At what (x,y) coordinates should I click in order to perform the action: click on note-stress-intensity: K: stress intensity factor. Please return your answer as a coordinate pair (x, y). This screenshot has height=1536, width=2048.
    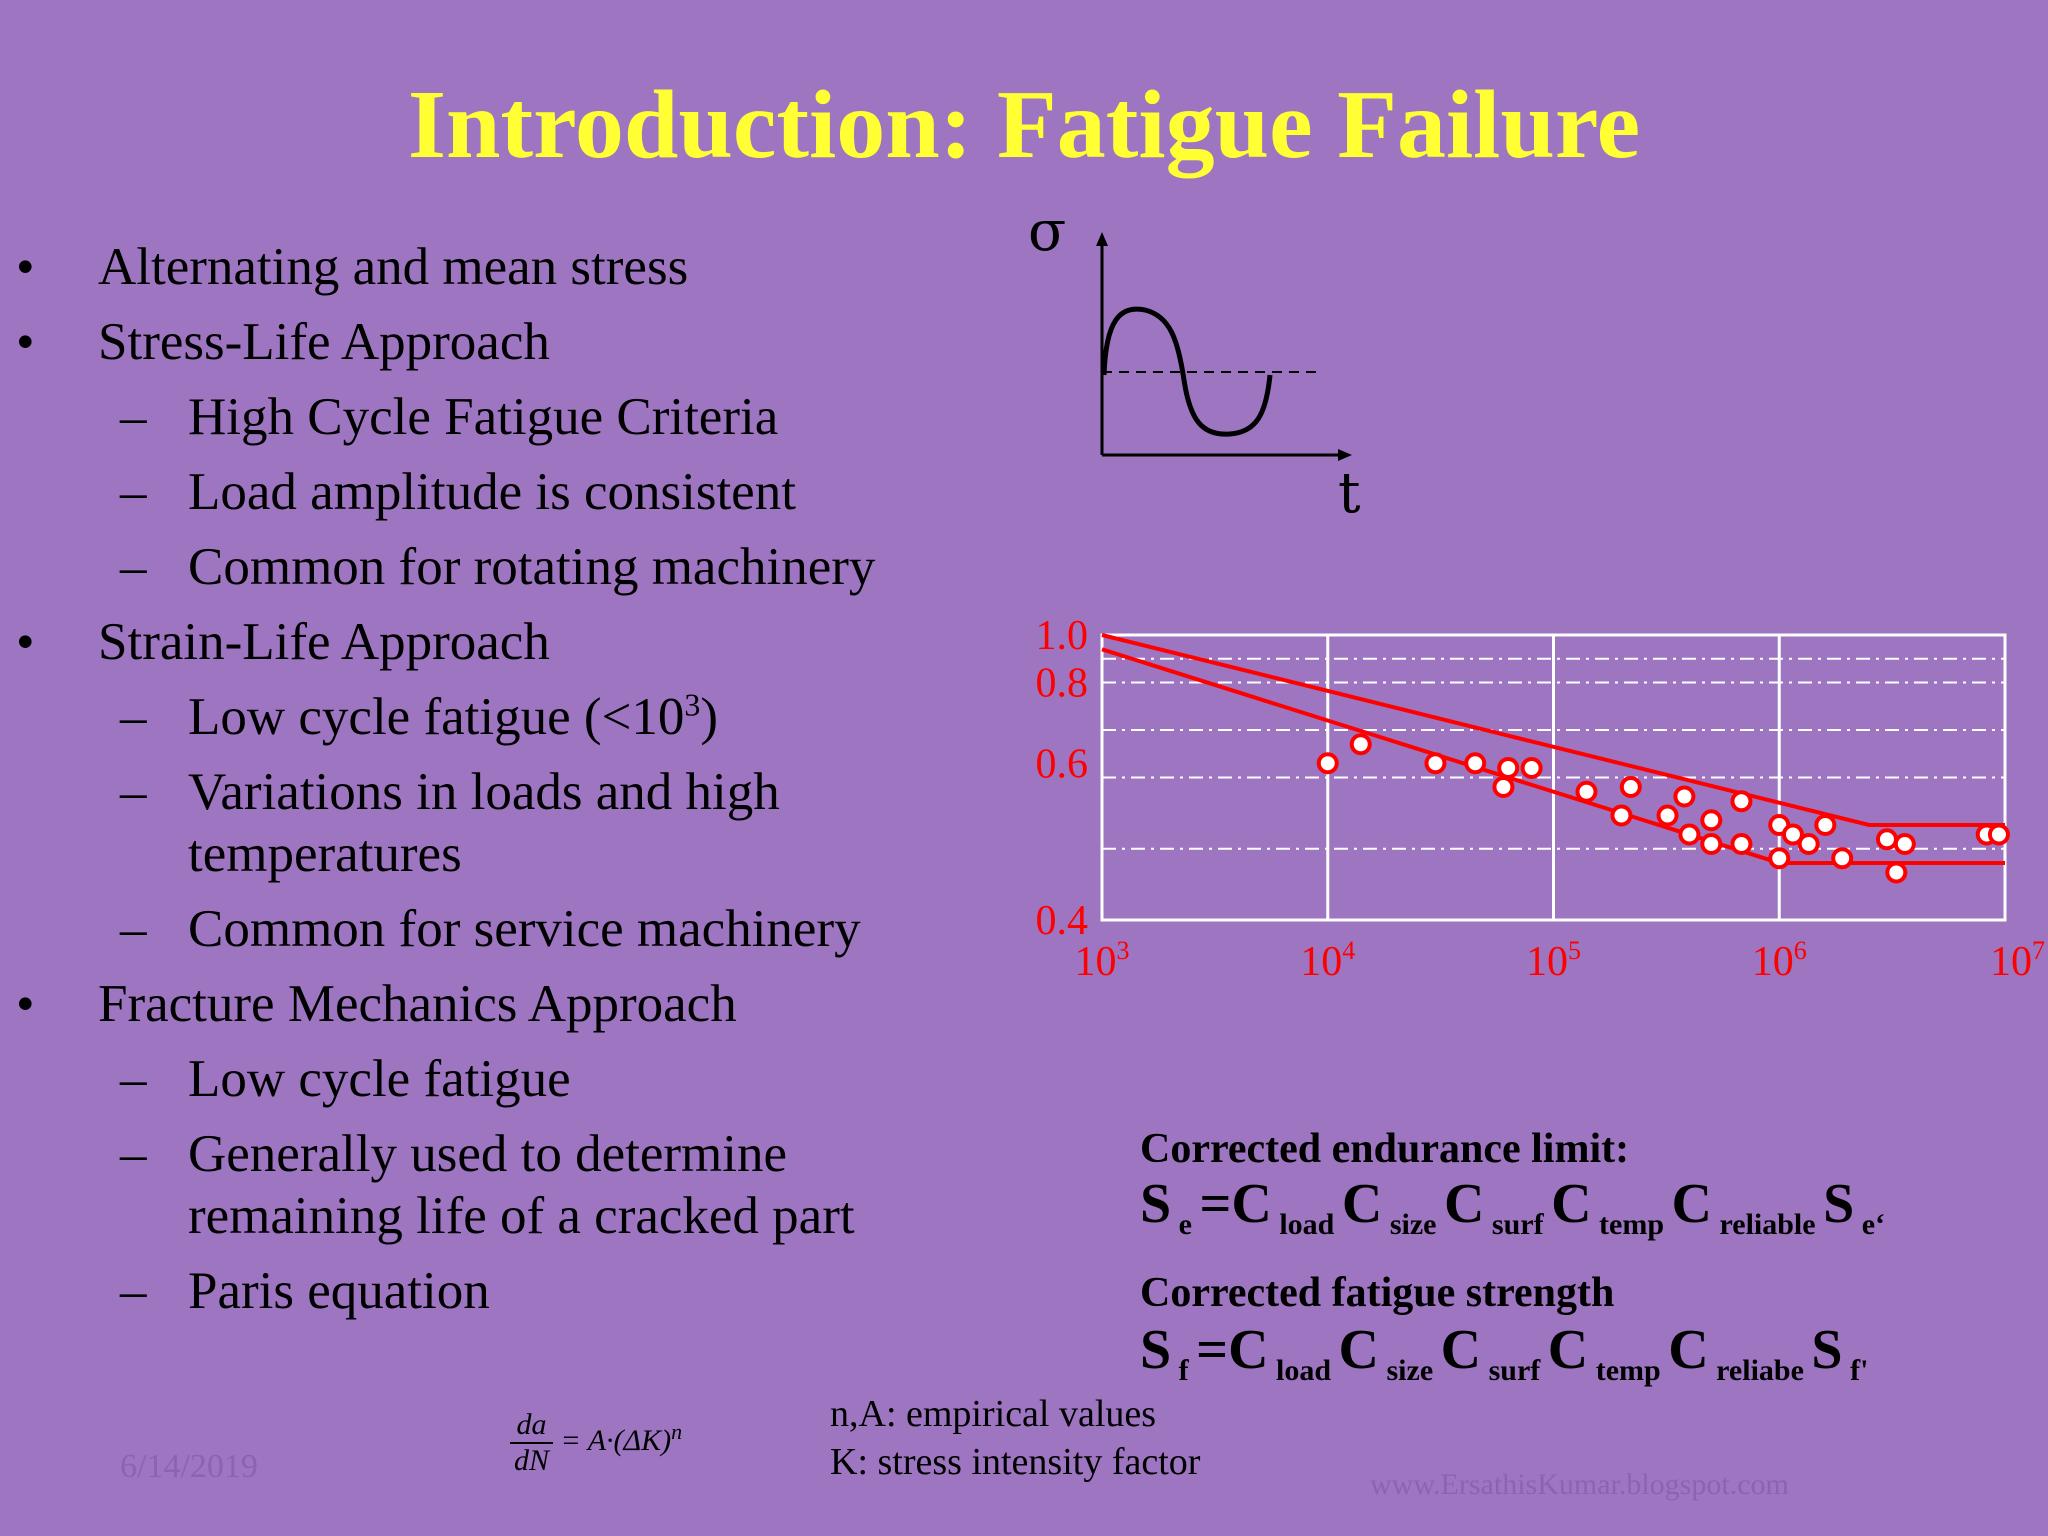
    Looking at the image, I should click on (1015, 1462).